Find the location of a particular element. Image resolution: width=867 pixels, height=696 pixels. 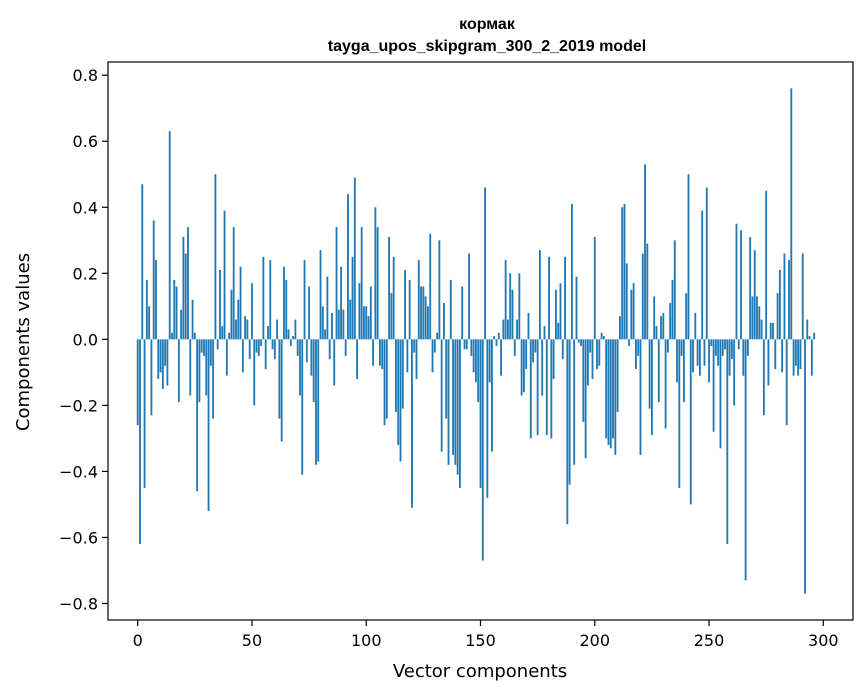

y-tick-label: 0.0 is located at coordinates (85, 339).